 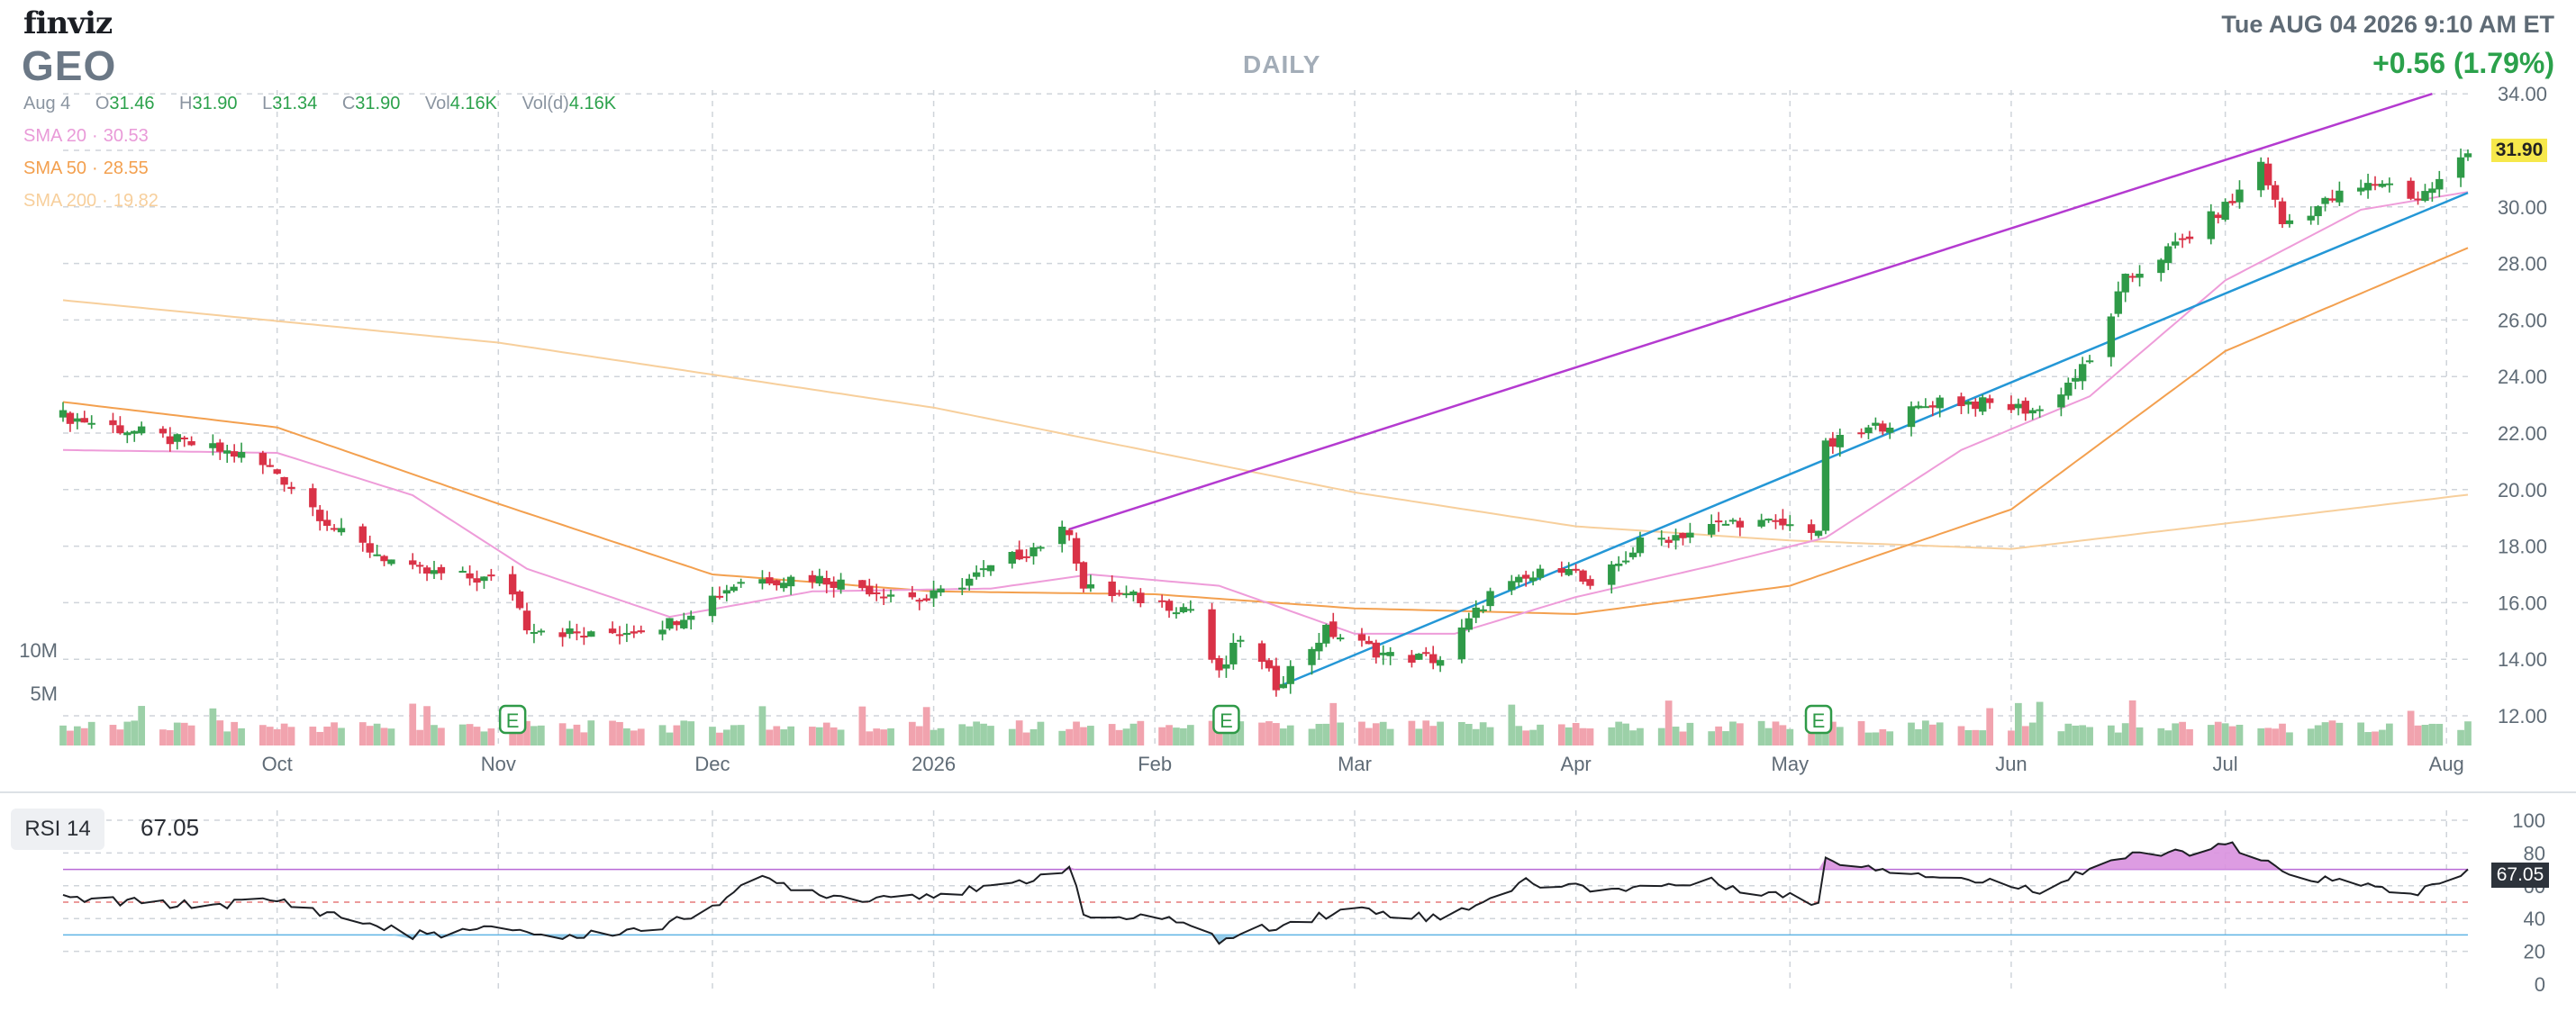 What do you see at coordinates (473, 103) in the screenshot?
I see `volume-value: 4.16K` at bounding box center [473, 103].